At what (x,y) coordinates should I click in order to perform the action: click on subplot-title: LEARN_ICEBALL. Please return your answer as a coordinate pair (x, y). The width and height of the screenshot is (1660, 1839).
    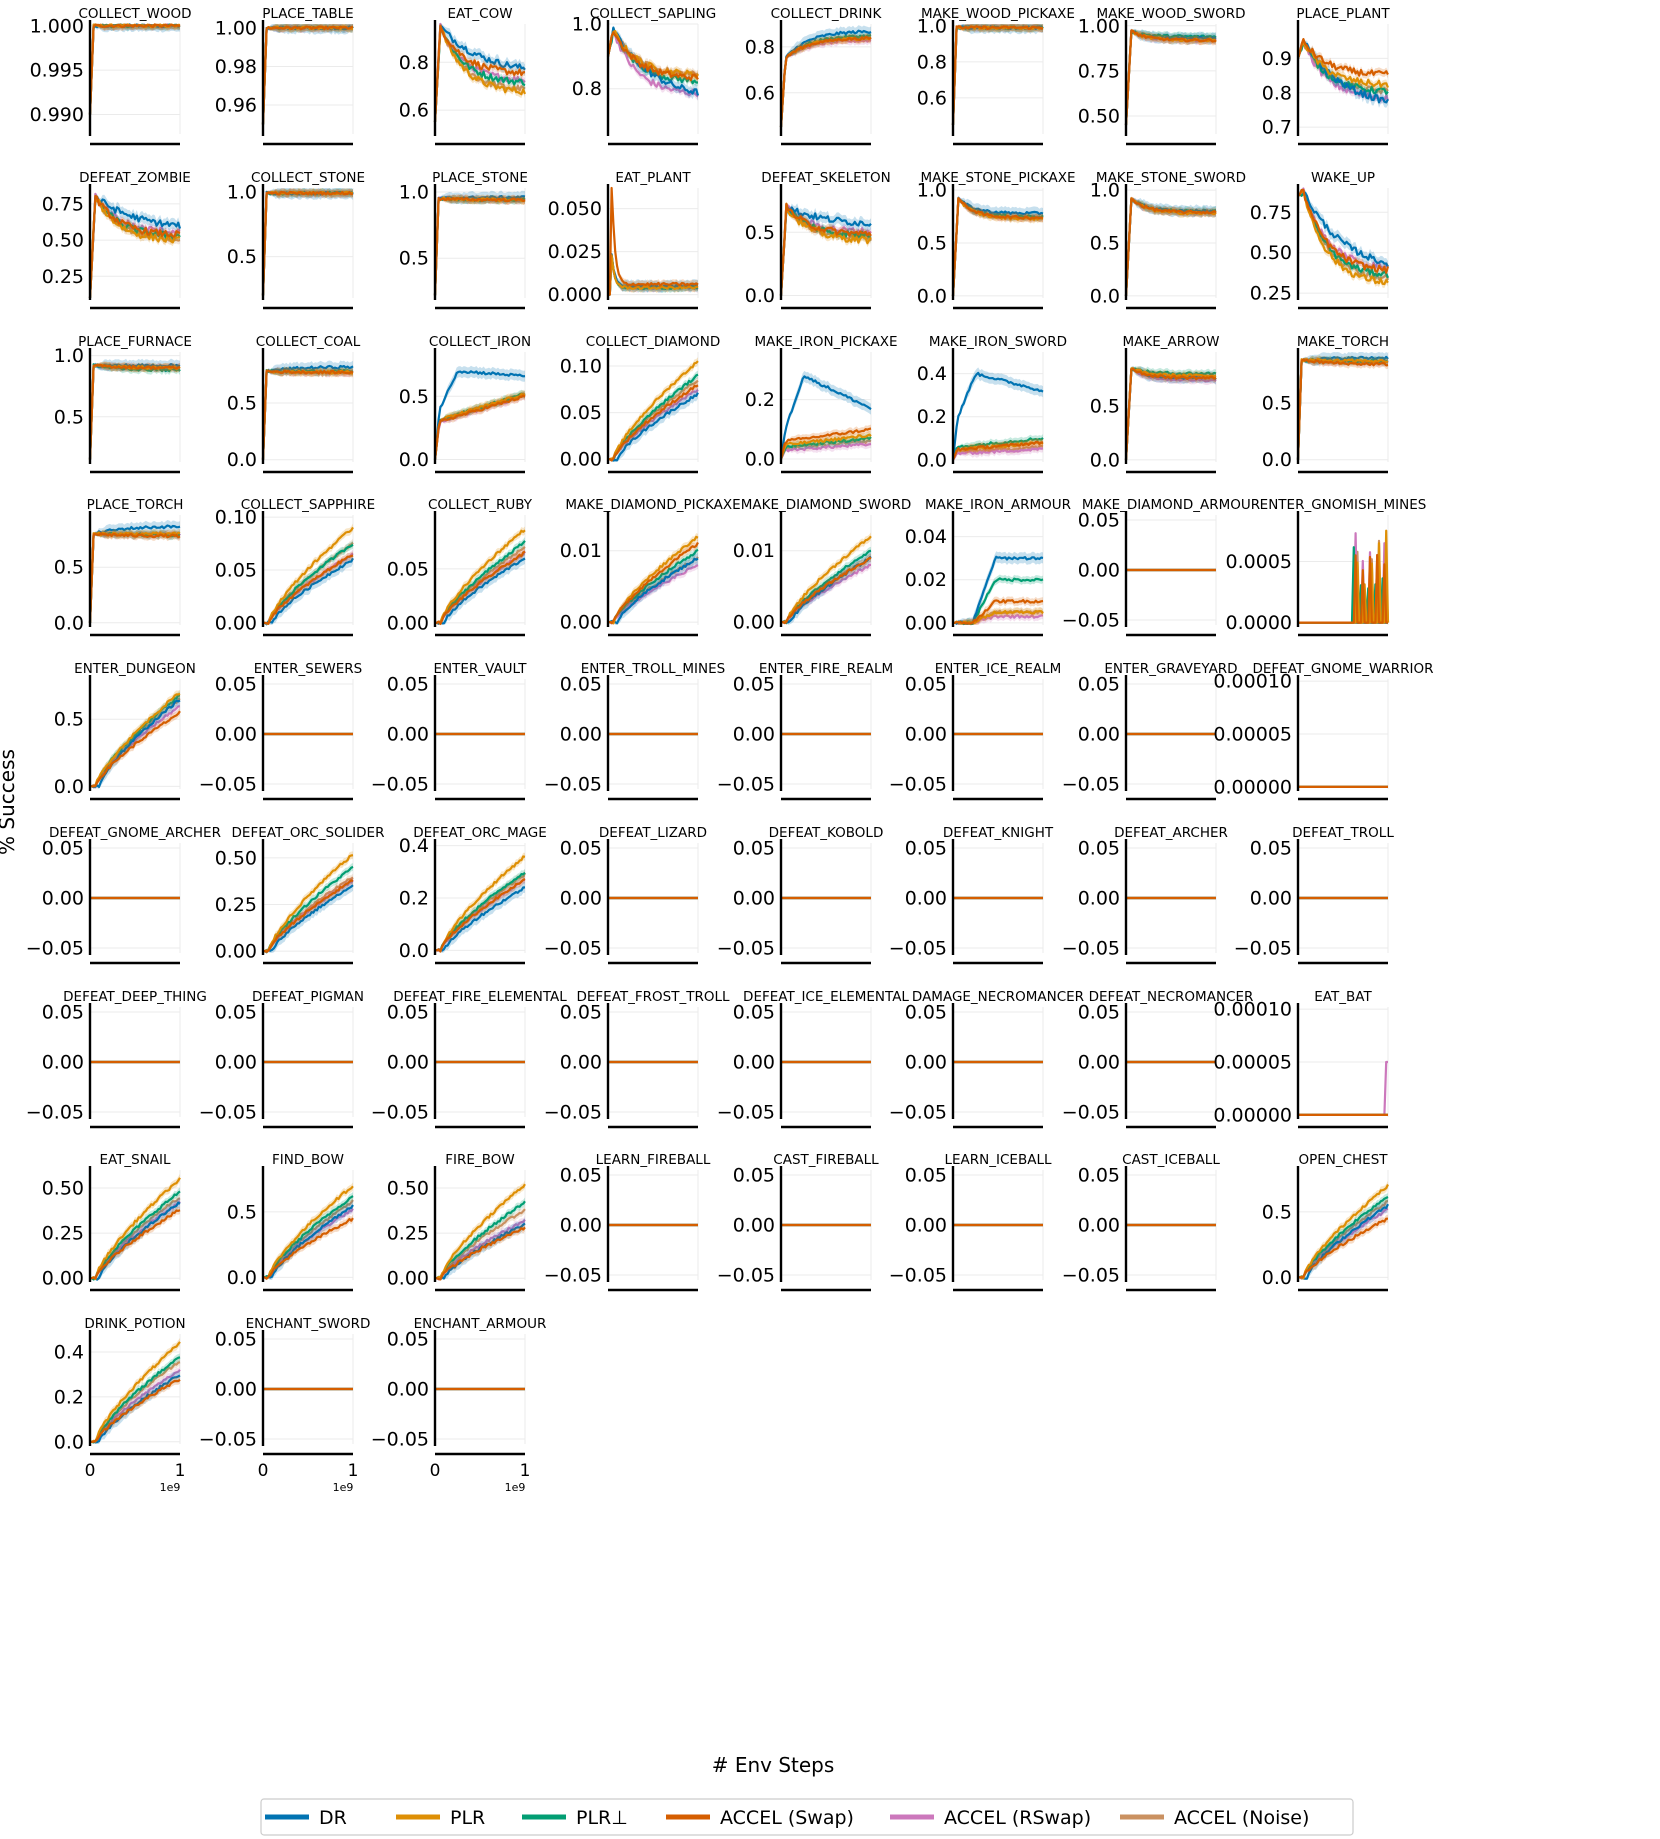
    Looking at the image, I should click on (998, 1160).